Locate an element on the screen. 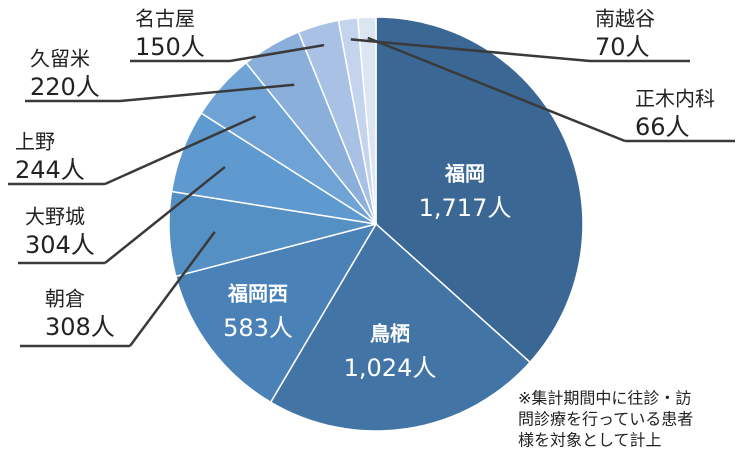  note: ※集計期間中に往診・訪 is located at coordinates (604, 398).